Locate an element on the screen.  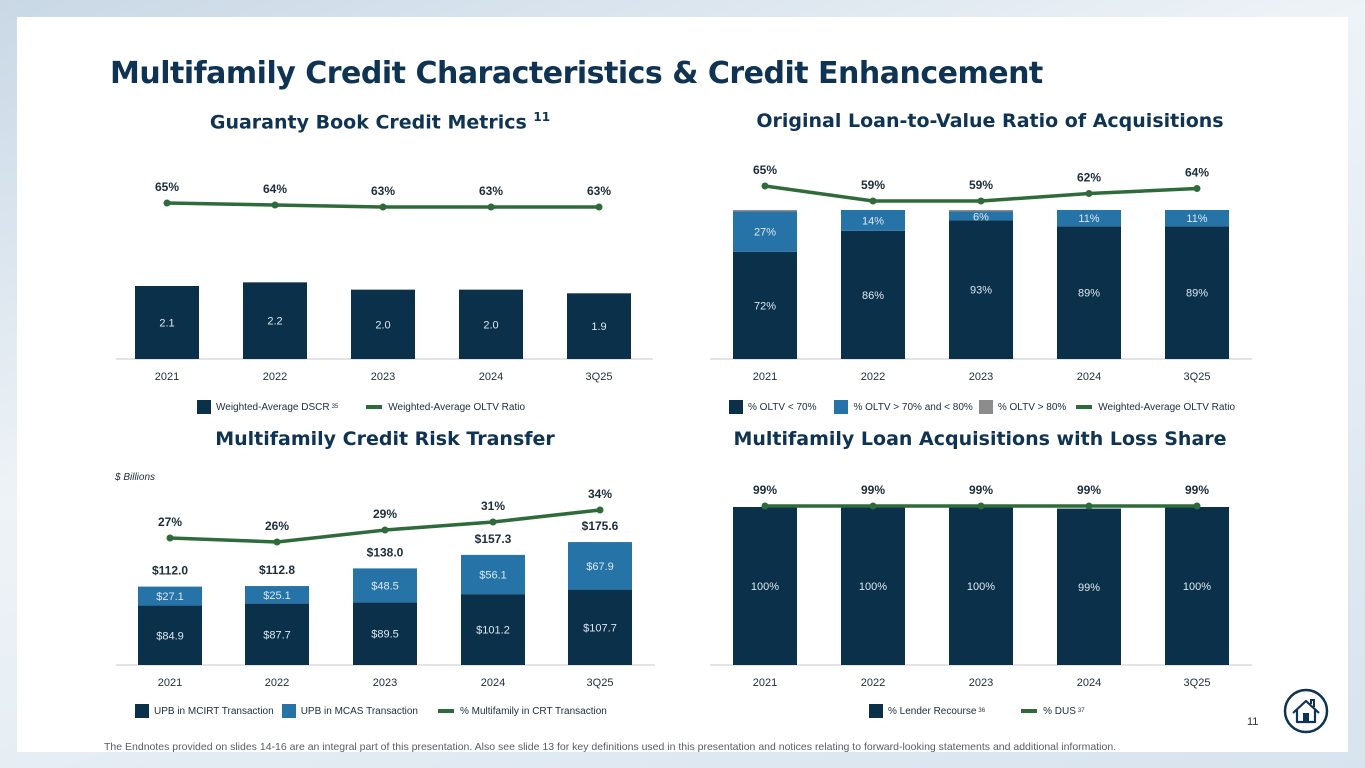
line-value-label: 29% is located at coordinates (385, 514).